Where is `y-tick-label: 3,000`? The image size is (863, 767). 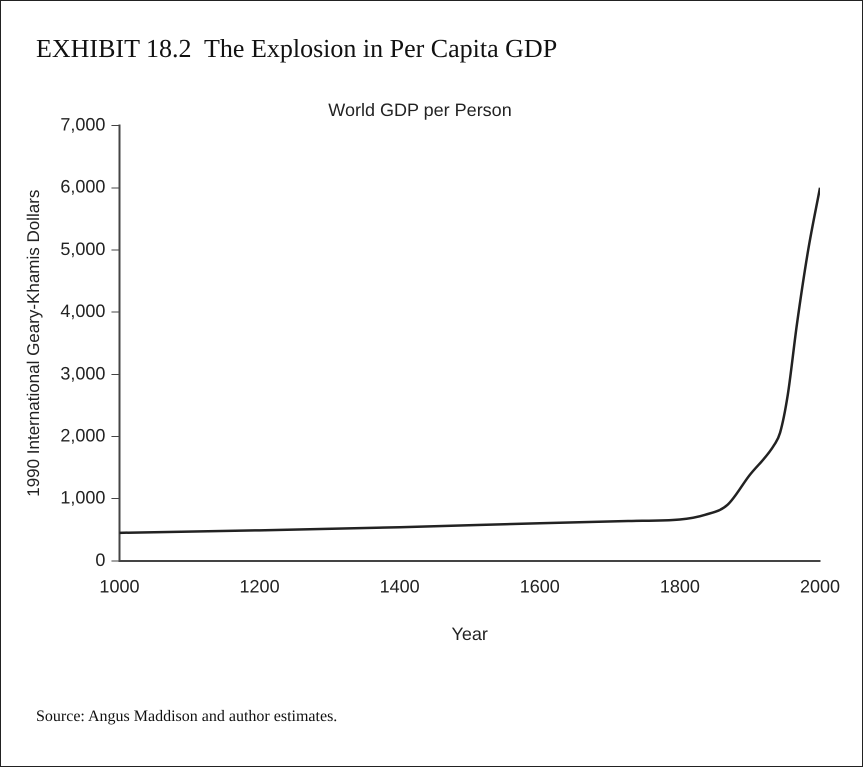 y-tick-label: 3,000 is located at coordinates (83, 373).